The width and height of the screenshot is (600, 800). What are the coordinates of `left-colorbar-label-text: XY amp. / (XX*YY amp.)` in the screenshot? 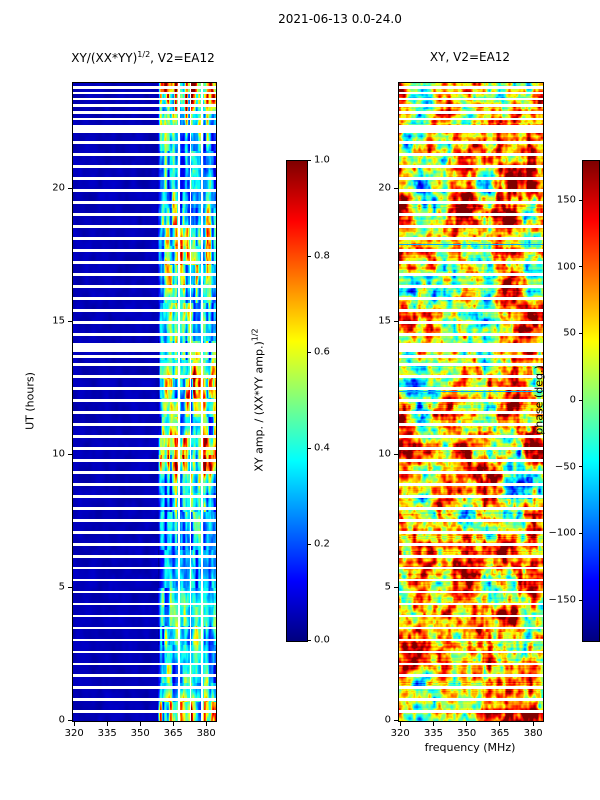 It's located at (259, 406).